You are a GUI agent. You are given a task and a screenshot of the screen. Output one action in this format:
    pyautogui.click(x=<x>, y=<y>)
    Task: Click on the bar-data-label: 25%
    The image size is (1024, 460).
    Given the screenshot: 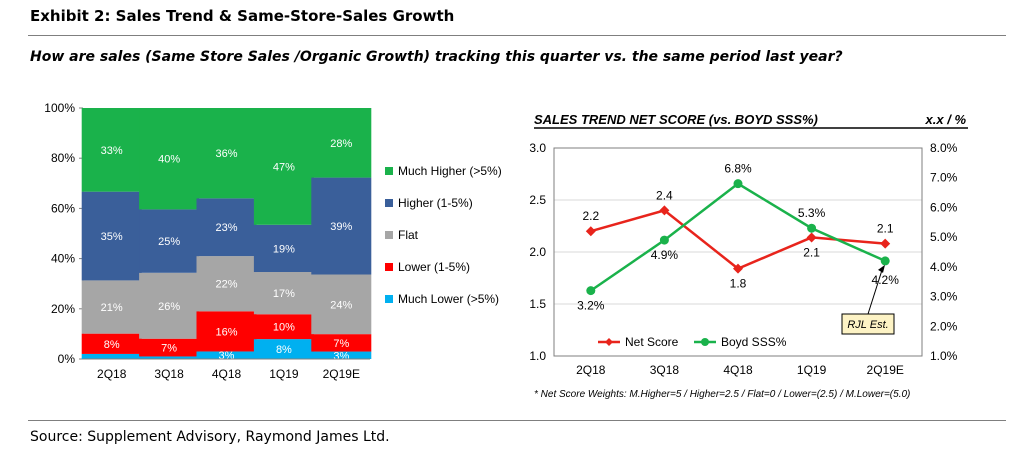 What is the action you would take?
    pyautogui.click(x=169, y=242)
    